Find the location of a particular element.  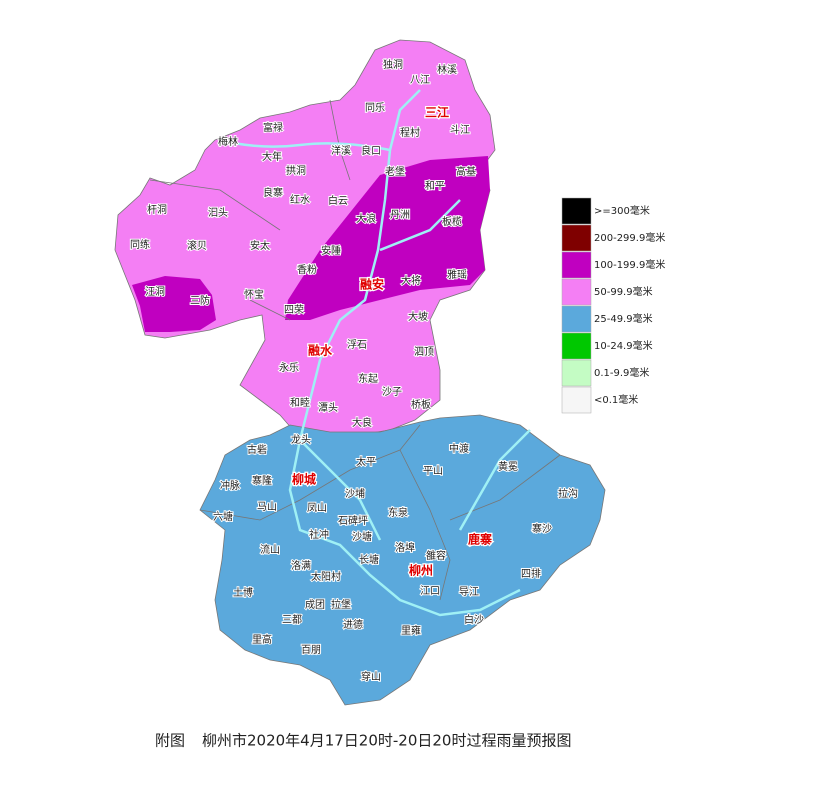

town-label: 香粉 is located at coordinates (307, 269).